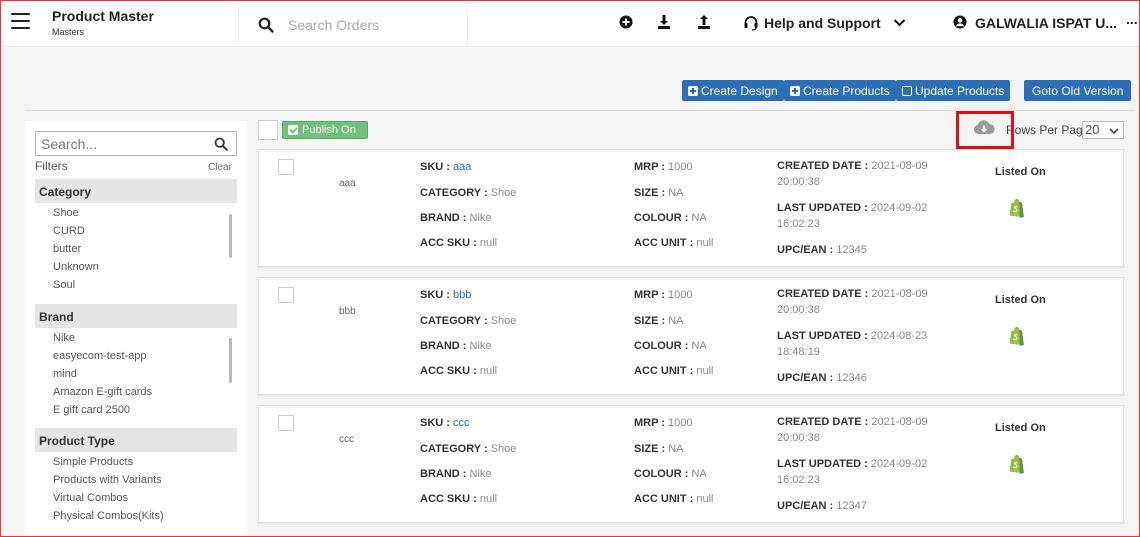 Image resolution: width=1140 pixels, height=537 pixels. Describe the element at coordinates (751, 23) in the screenshot. I see `headset-icon` at that location.